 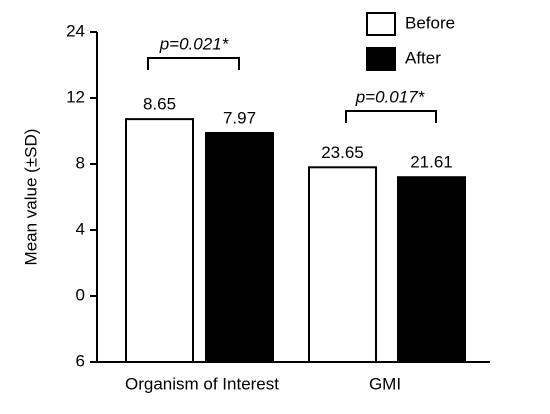 What do you see at coordinates (385, 383) in the screenshot?
I see `x-tick-label: GMI` at bounding box center [385, 383].